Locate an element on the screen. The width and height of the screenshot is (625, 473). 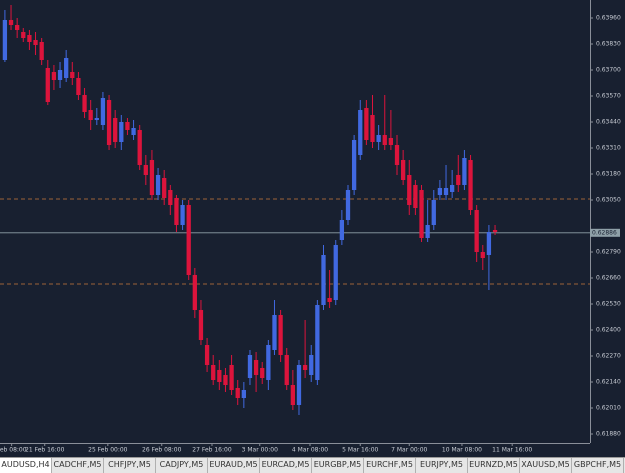
y-tick-label: 0.63310 is located at coordinates (608, 148).